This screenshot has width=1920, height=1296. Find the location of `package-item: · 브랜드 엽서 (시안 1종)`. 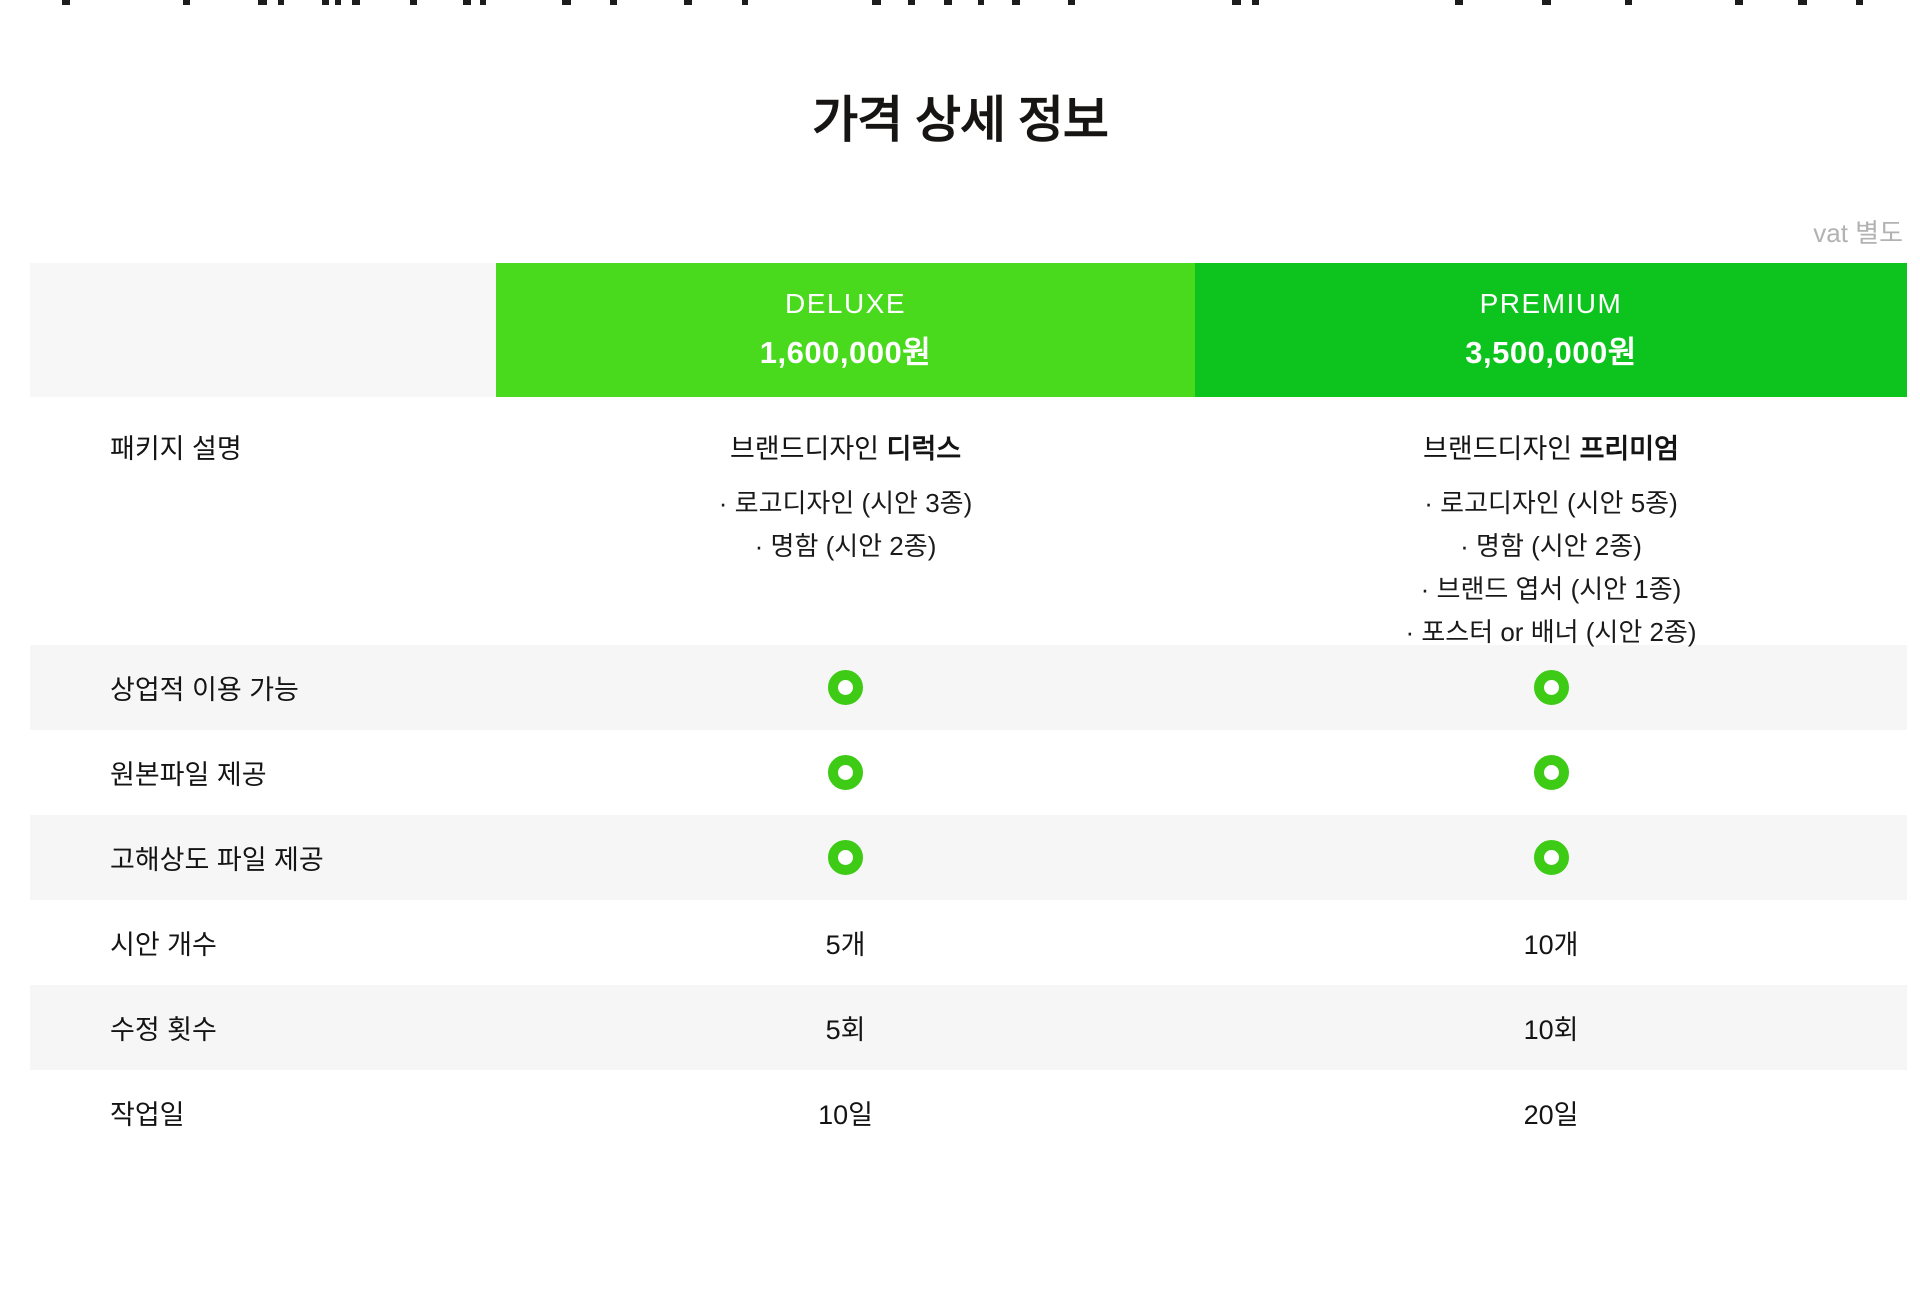

package-item: · 브랜드 엽서 (시안 1종) is located at coordinates (1551, 589).